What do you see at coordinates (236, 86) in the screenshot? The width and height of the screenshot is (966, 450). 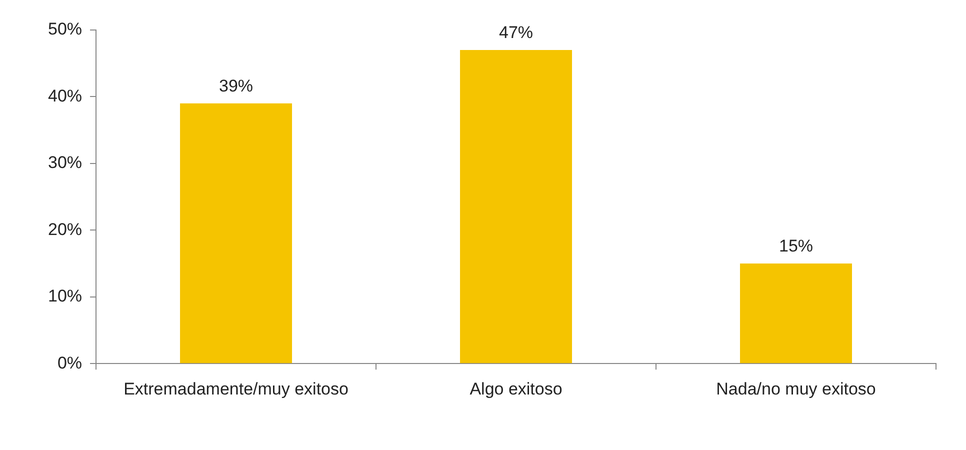 I see `data-label: 39%` at bounding box center [236, 86].